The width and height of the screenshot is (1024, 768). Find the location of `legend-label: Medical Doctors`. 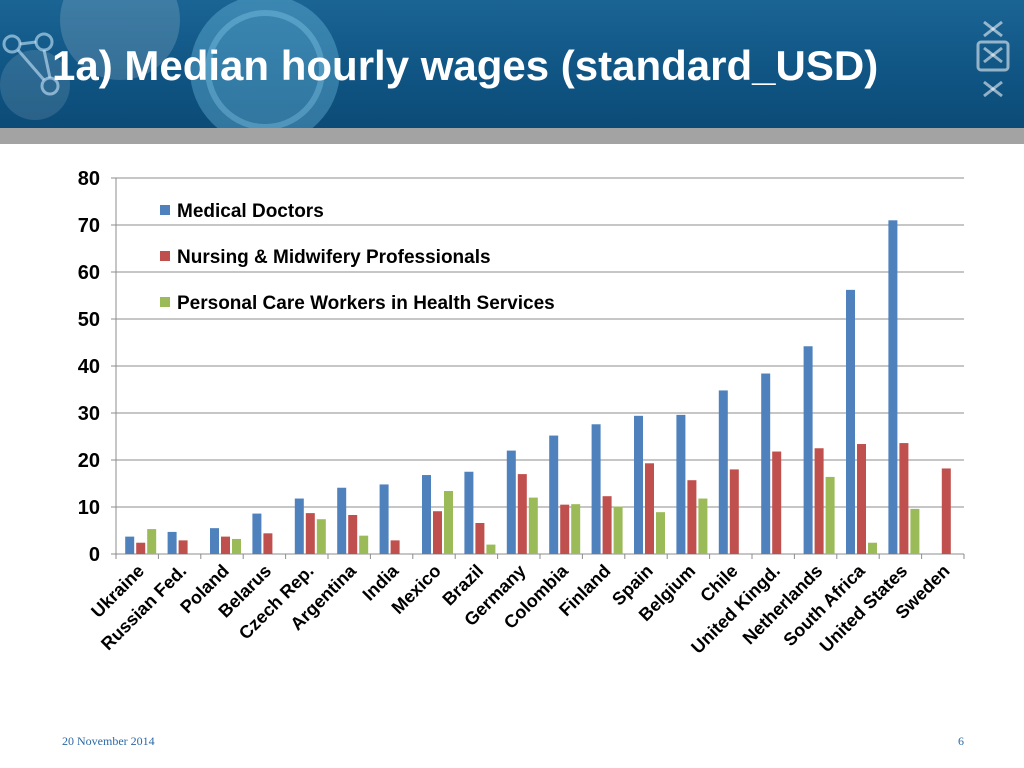

legend-label: Medical Doctors is located at coordinates (250, 211).